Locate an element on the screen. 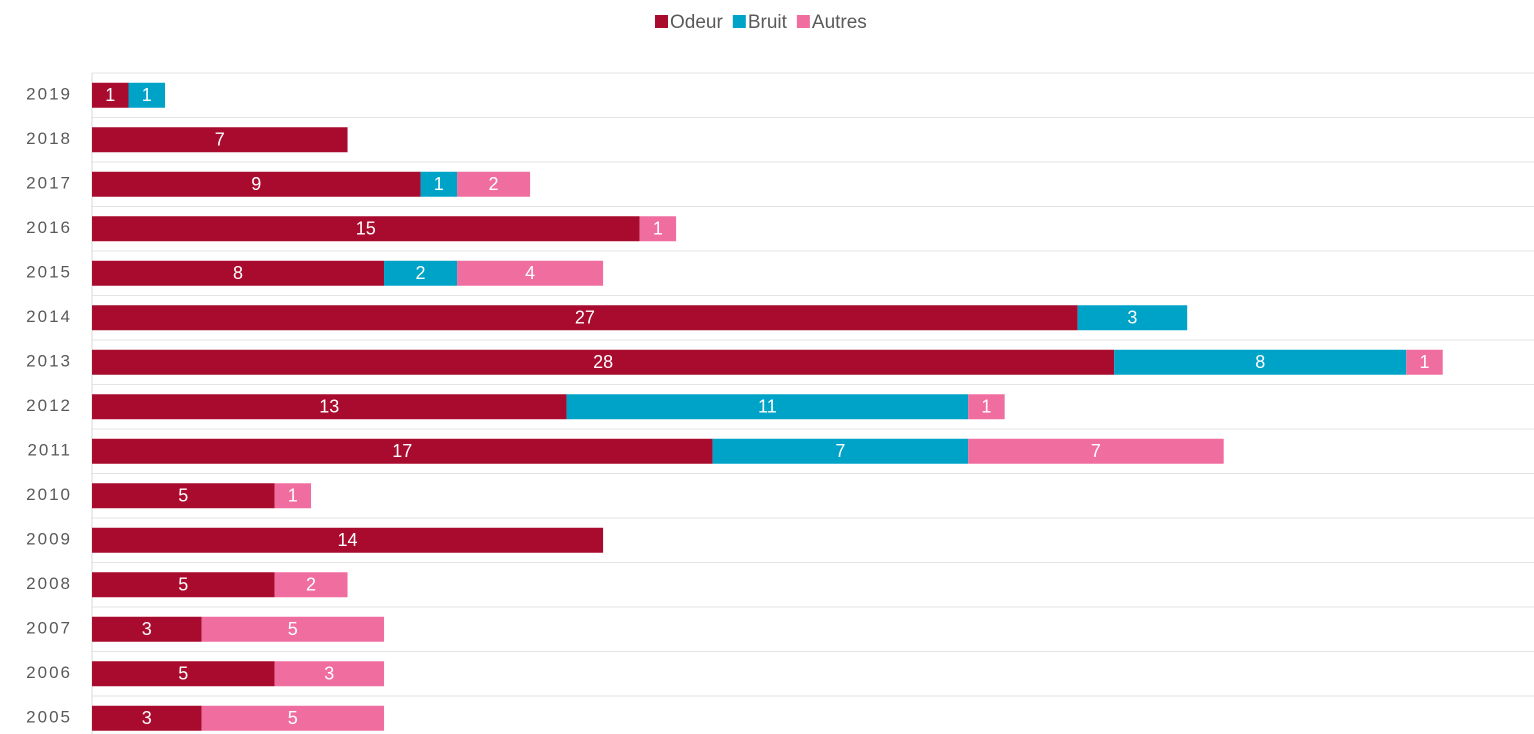 The width and height of the screenshot is (1534, 734). data-label: 28 is located at coordinates (603, 362).